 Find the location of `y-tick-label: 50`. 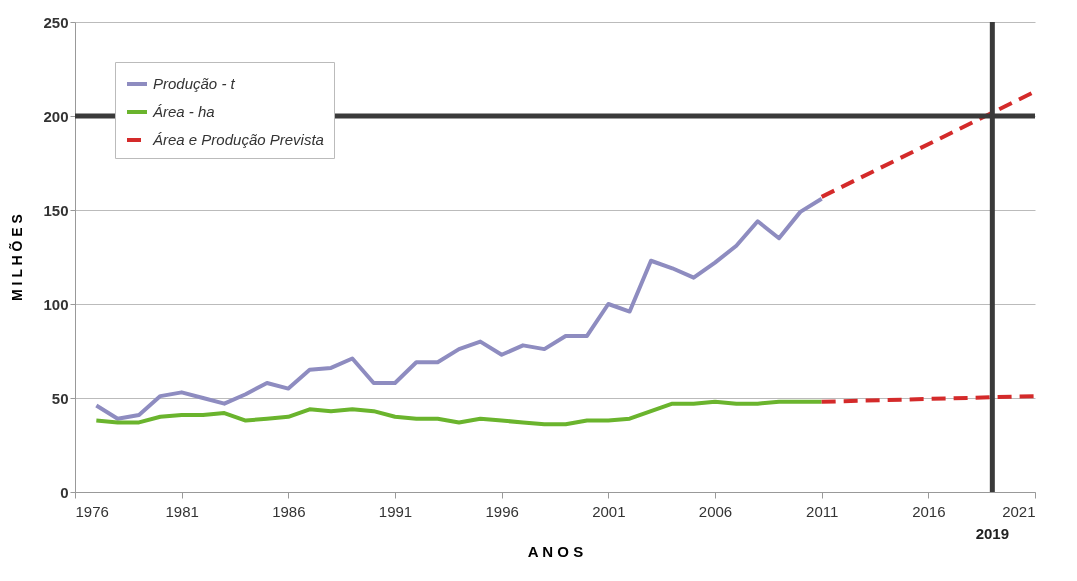

y-tick-label: 50 is located at coordinates (60, 398).